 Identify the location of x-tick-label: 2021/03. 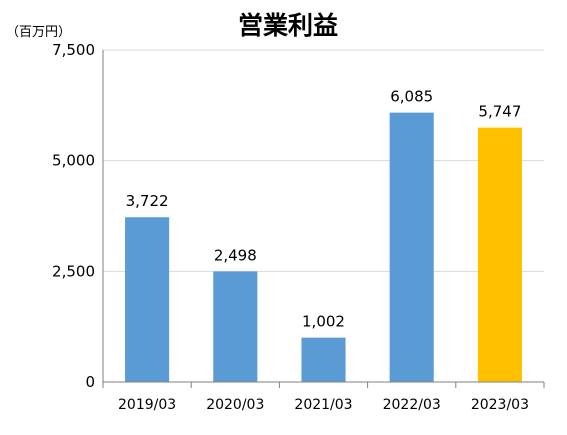
(323, 405).